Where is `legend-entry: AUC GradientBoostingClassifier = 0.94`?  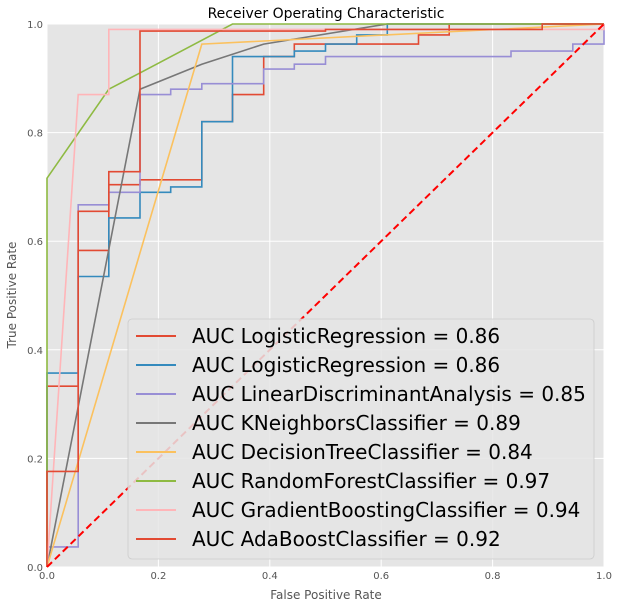 legend-entry: AUC GradientBoostingClassifier = 0.94 is located at coordinates (386, 510).